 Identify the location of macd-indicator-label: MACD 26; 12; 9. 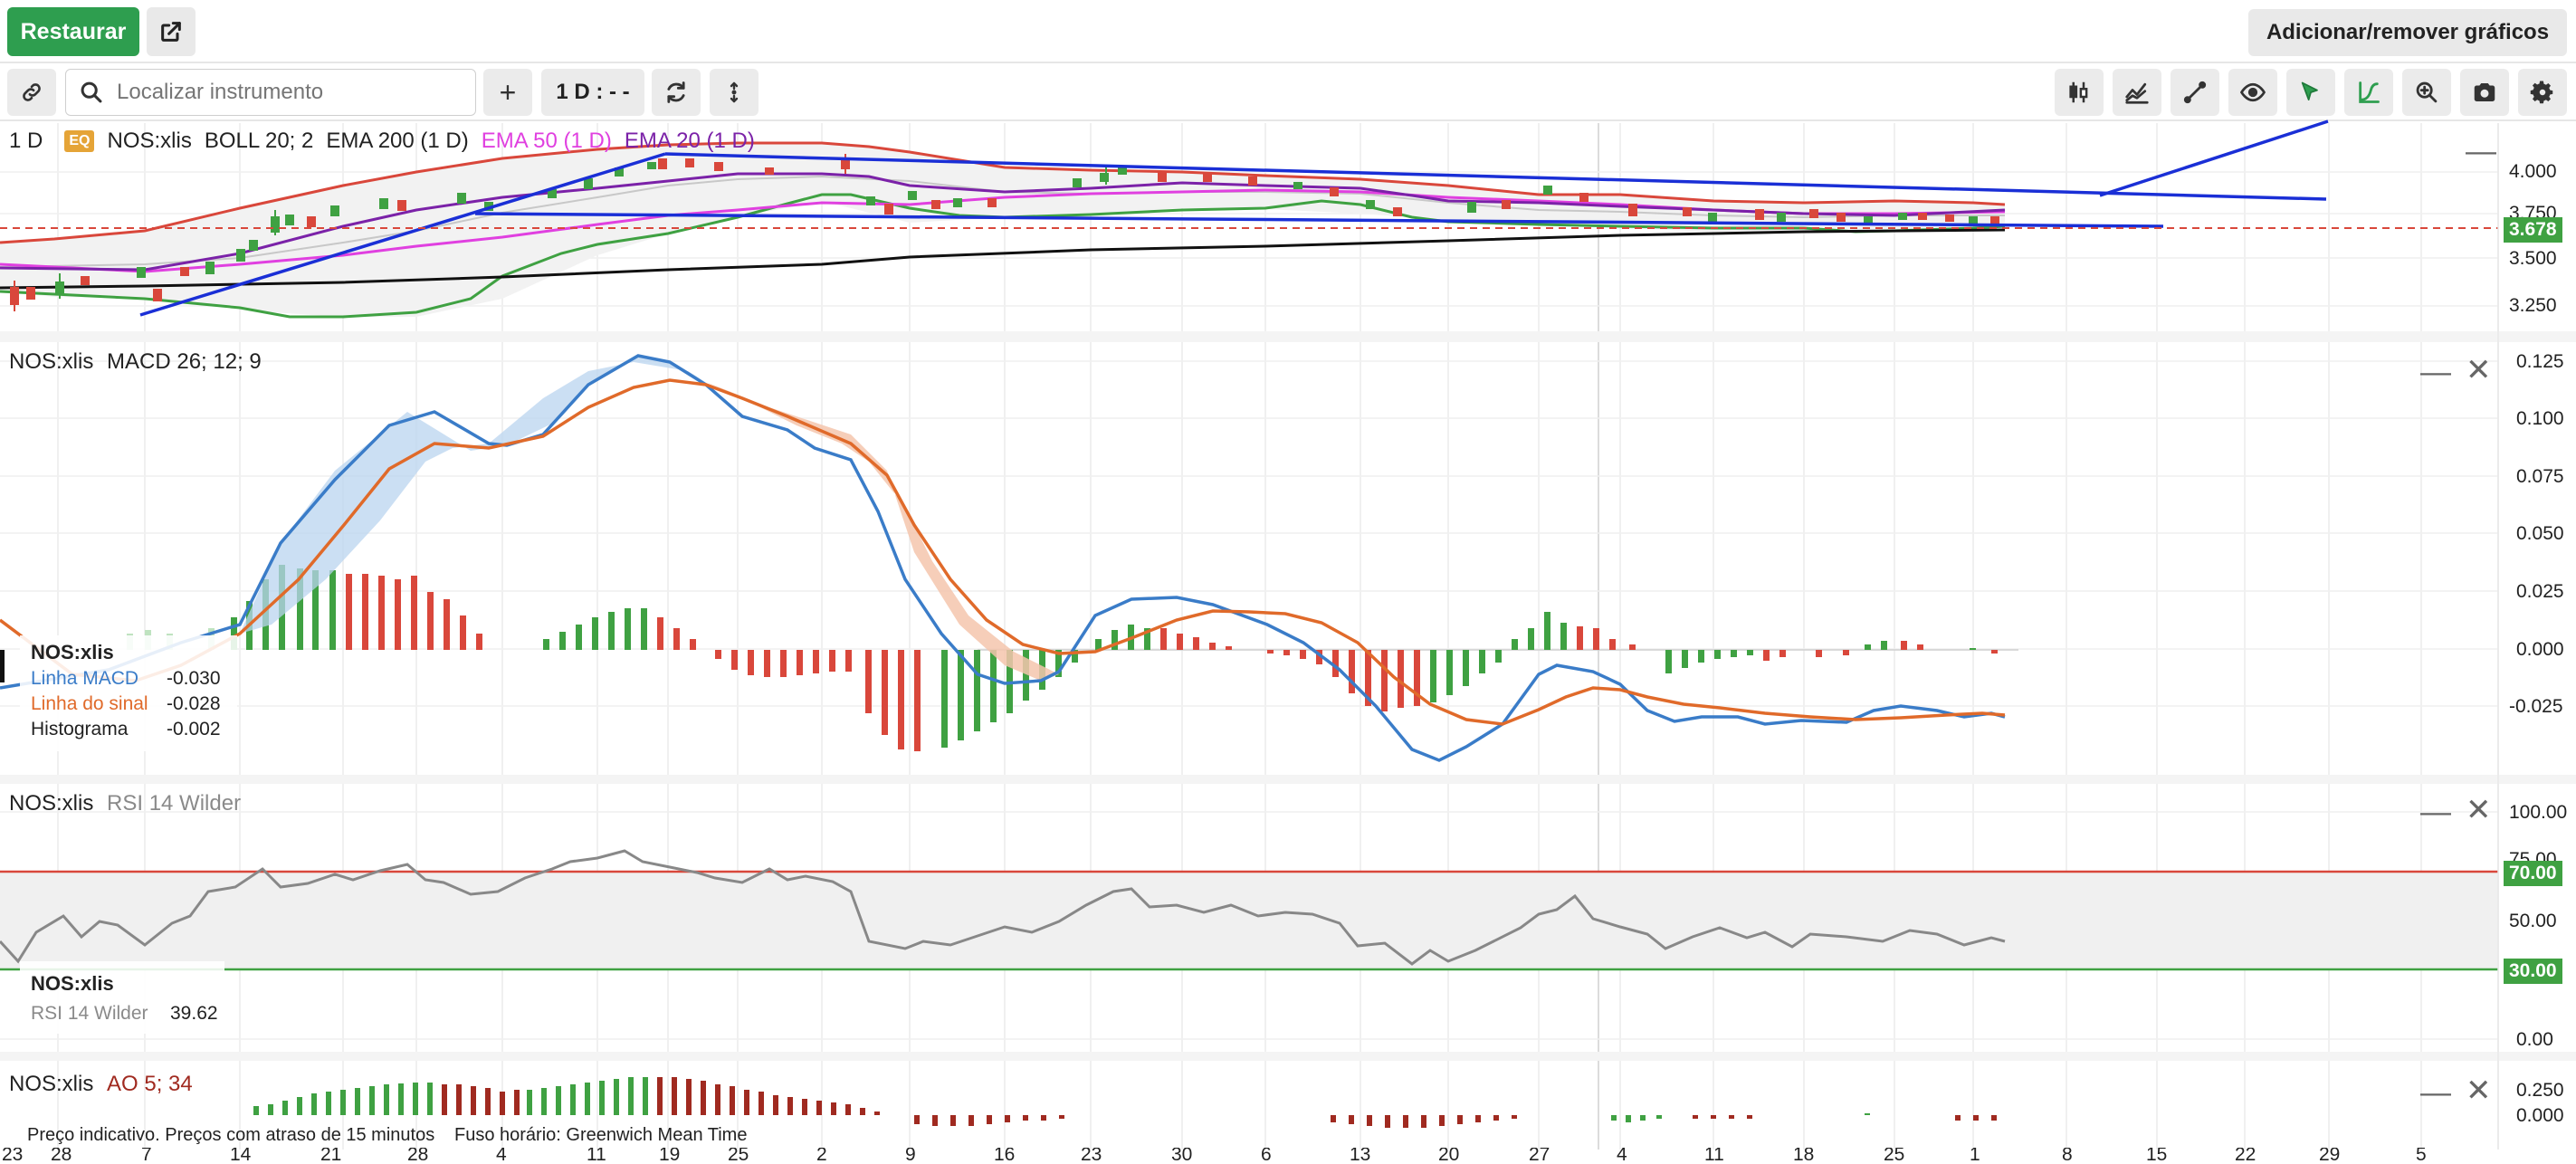
(185, 362).